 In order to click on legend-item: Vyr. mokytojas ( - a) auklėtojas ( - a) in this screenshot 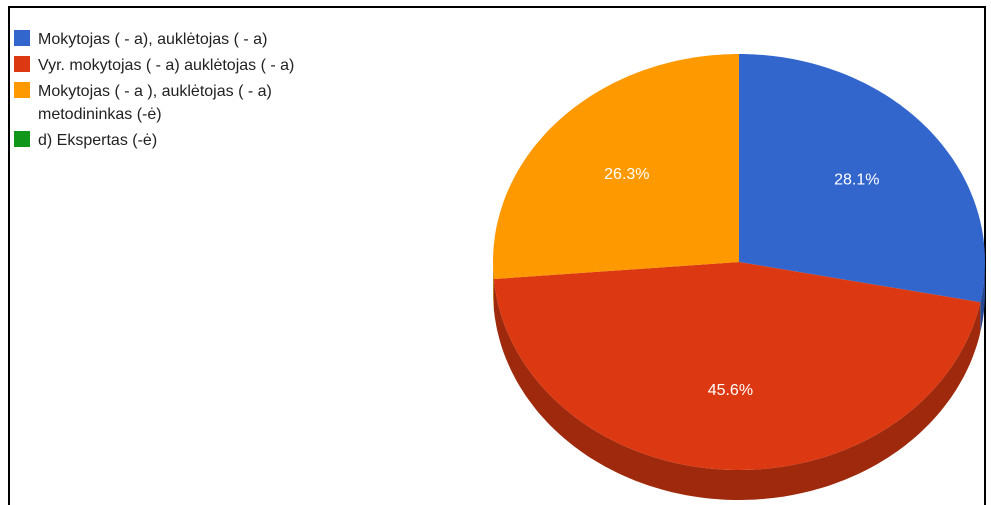, I will do `click(189, 65)`.